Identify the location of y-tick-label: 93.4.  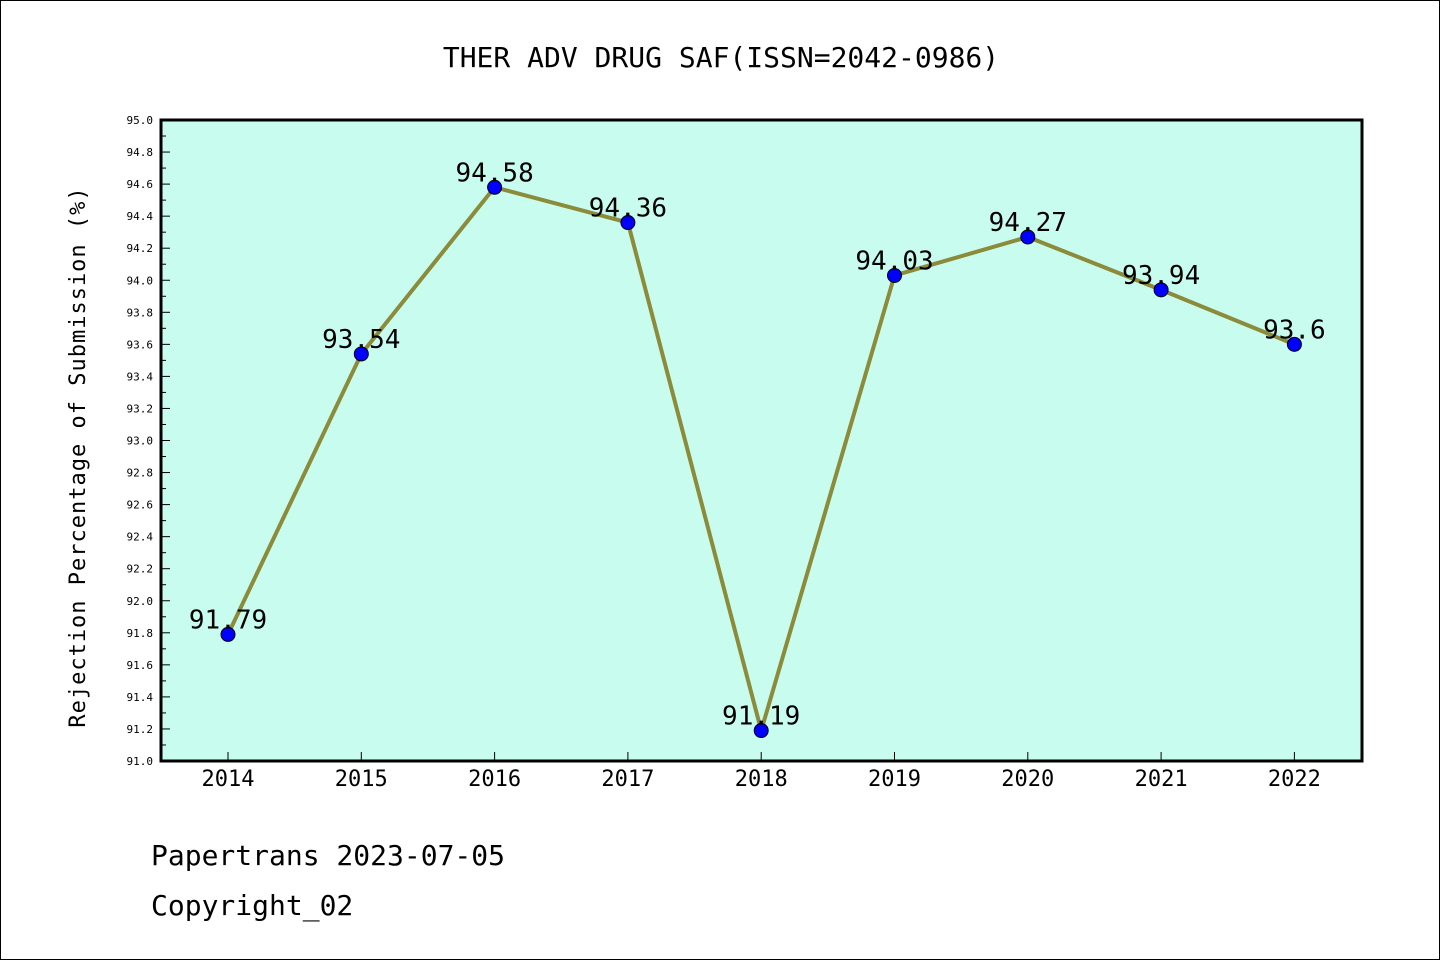
(140, 376).